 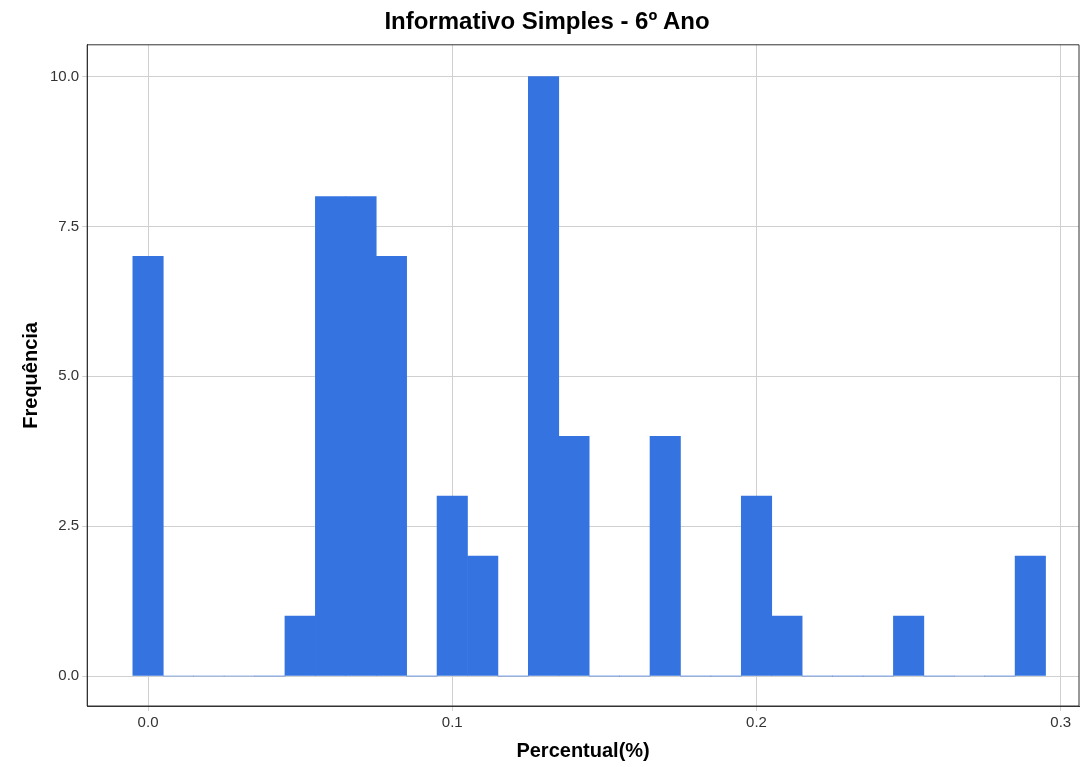 What do you see at coordinates (64, 75) in the screenshot?
I see `y-tick-label: 10.0` at bounding box center [64, 75].